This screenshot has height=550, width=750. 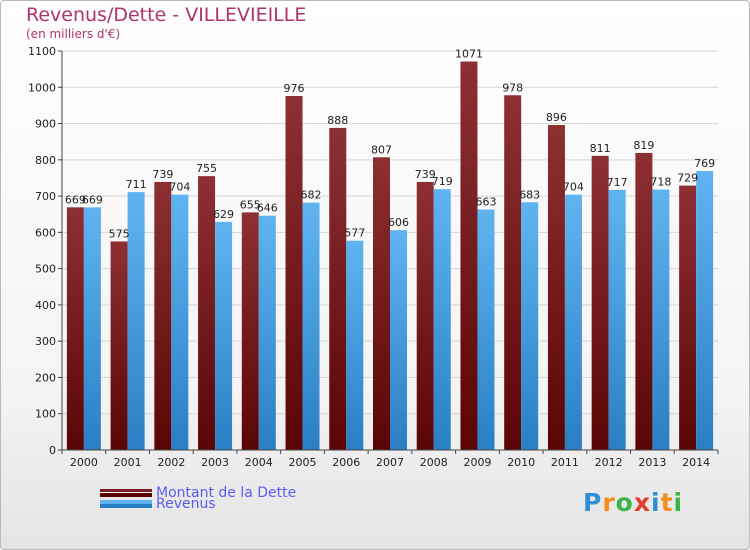 I want to click on data-label-dette: 811, so click(x=600, y=148).